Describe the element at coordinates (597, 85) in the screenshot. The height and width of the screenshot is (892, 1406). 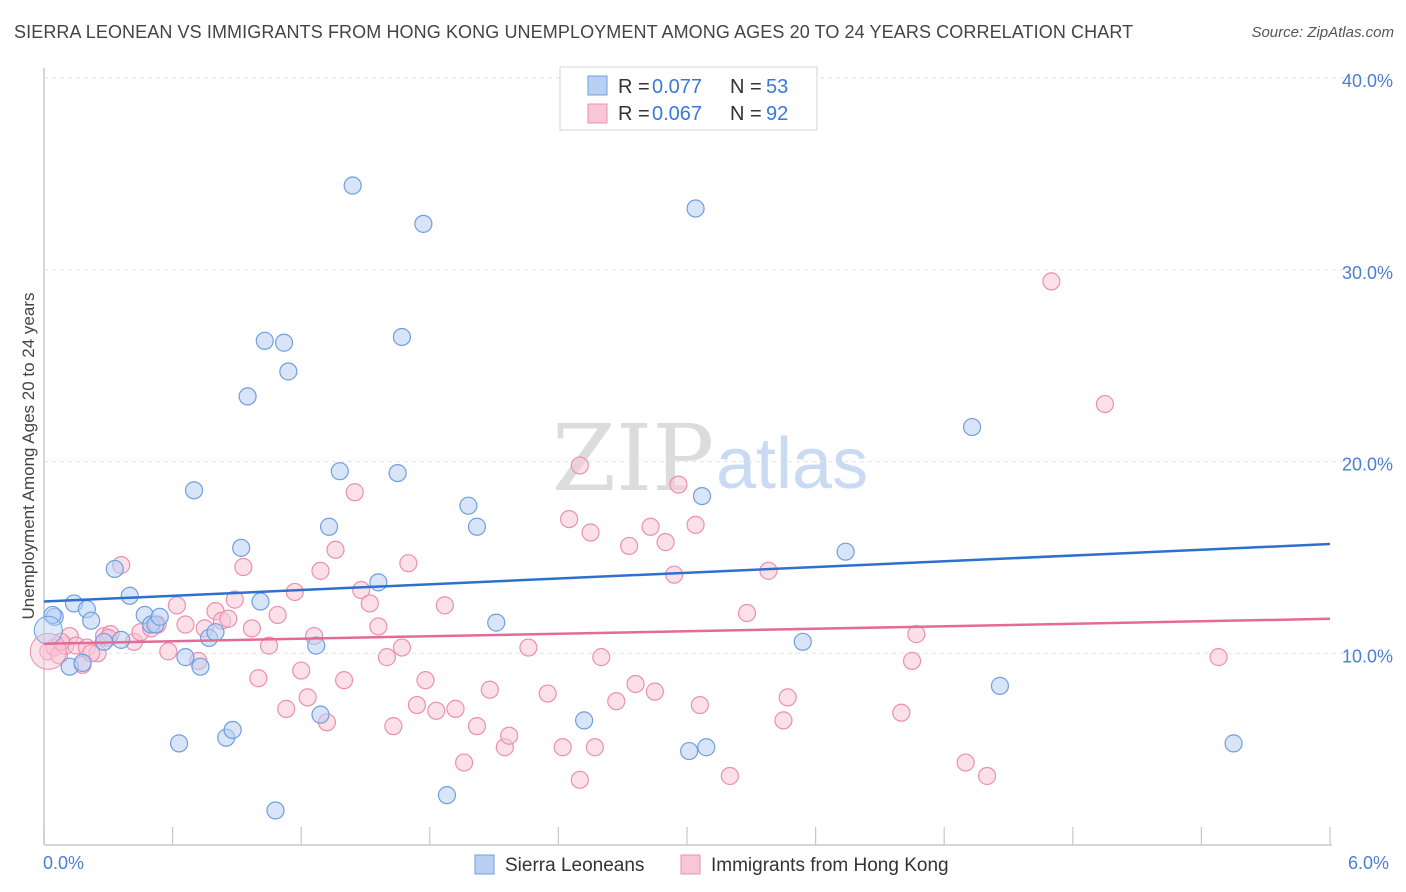
I see `legend-swatch-blue` at that location.